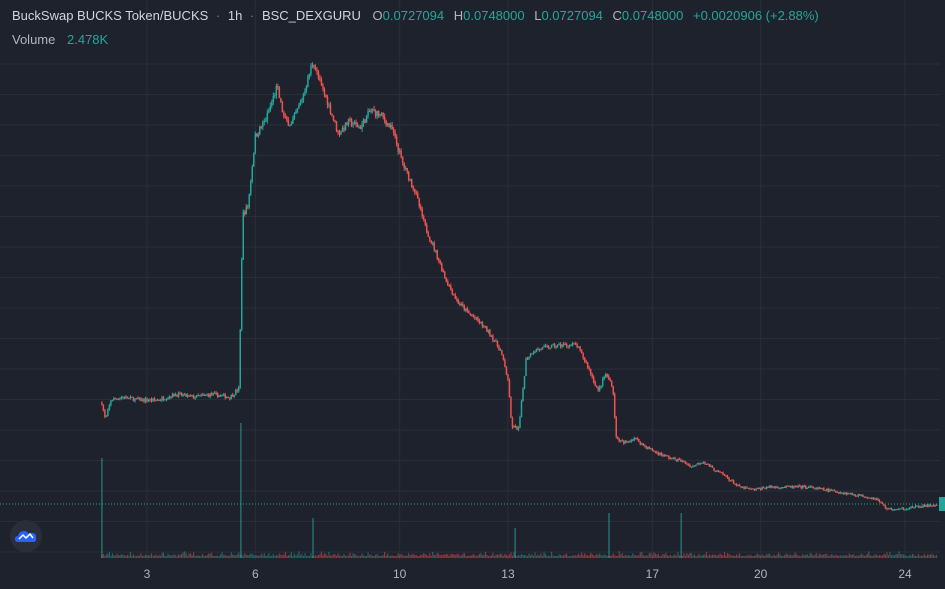  Describe the element at coordinates (62, 39) in the screenshot. I see `volume-legend: Volume 2.478K` at that location.